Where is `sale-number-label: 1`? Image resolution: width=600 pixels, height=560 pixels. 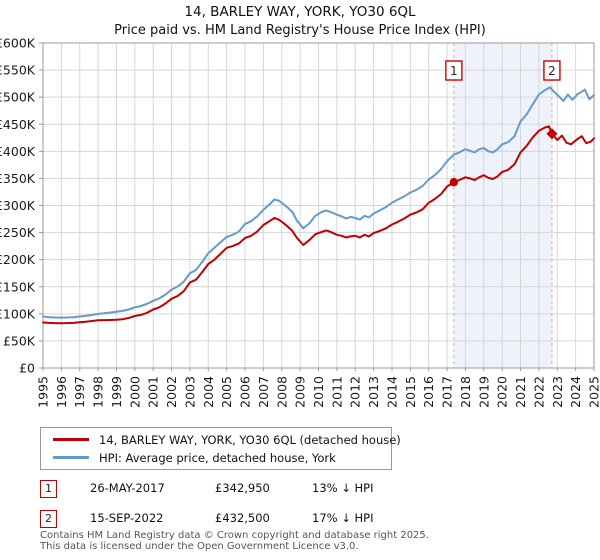 sale-number-label: 1 is located at coordinates (454, 71).